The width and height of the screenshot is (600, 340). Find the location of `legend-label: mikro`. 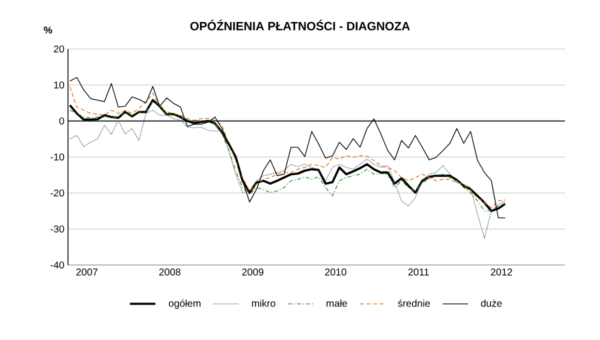

legend-label: mikro is located at coordinates (264, 303).